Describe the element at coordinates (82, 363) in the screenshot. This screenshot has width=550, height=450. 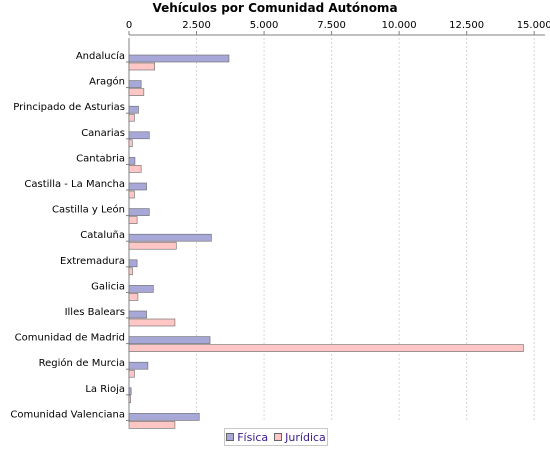
I see `category-label: Región de Murcia` at that location.